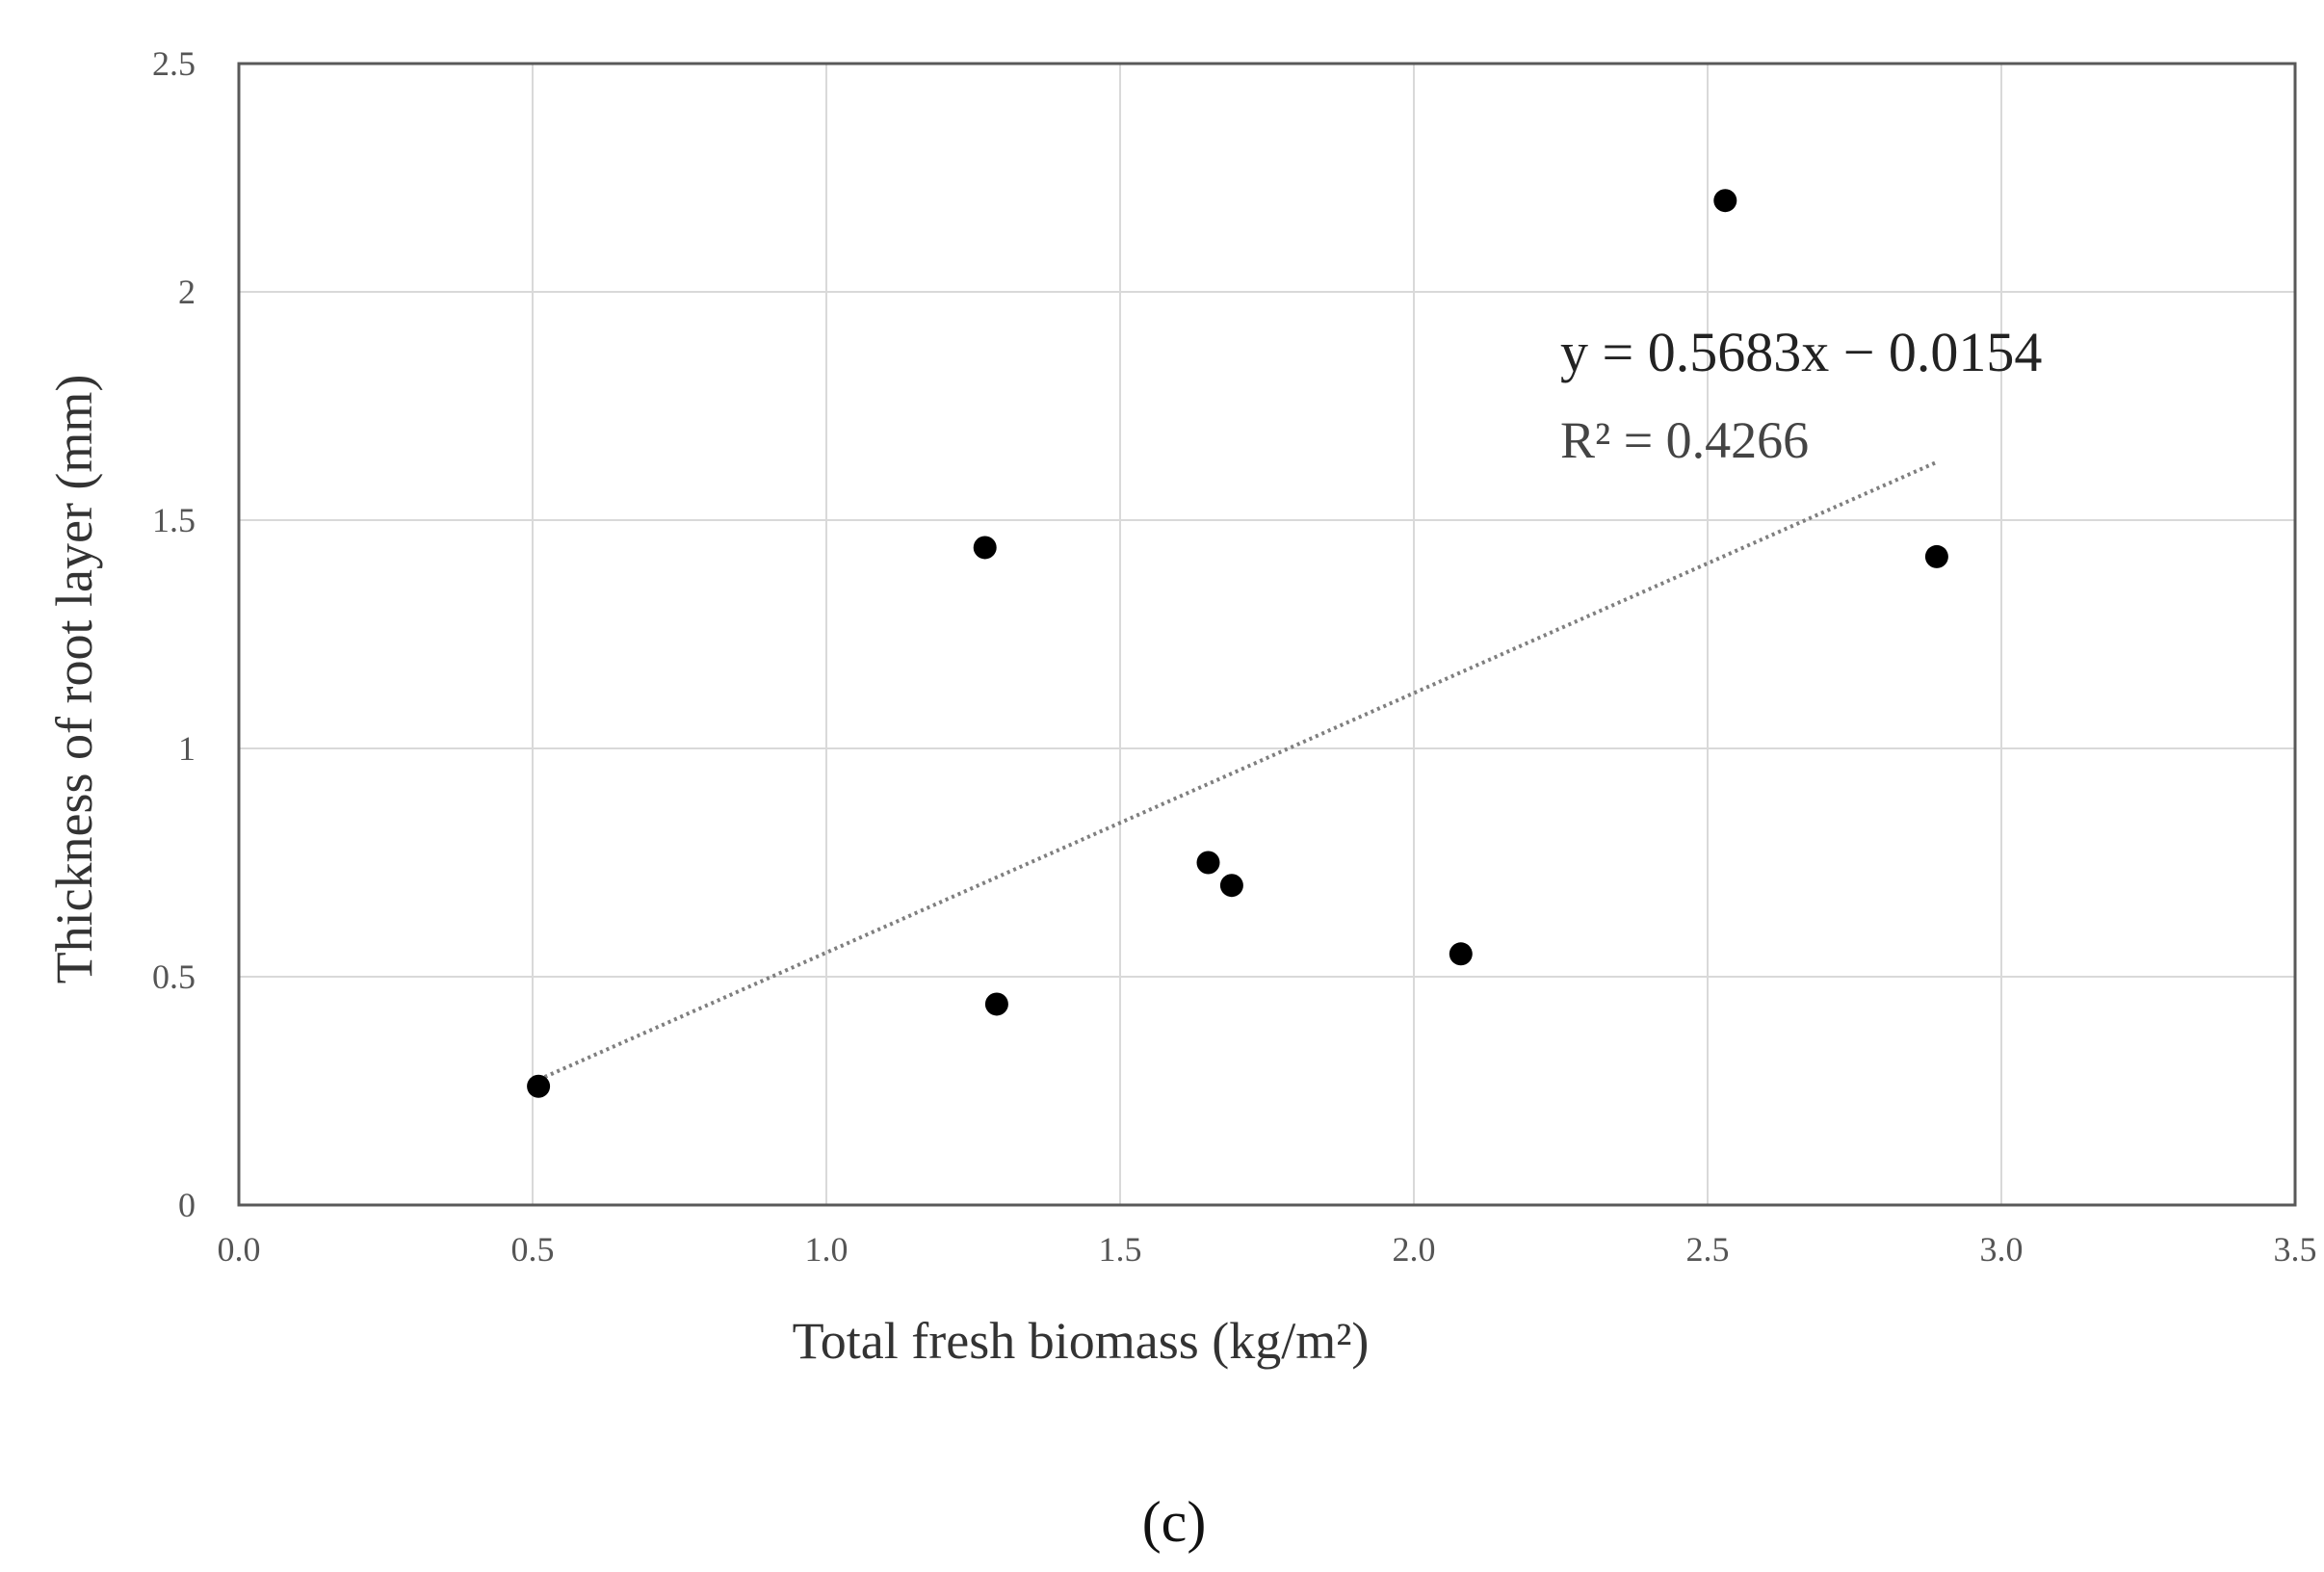  I want to click on y-tick-label: 1.5, so click(174, 520).